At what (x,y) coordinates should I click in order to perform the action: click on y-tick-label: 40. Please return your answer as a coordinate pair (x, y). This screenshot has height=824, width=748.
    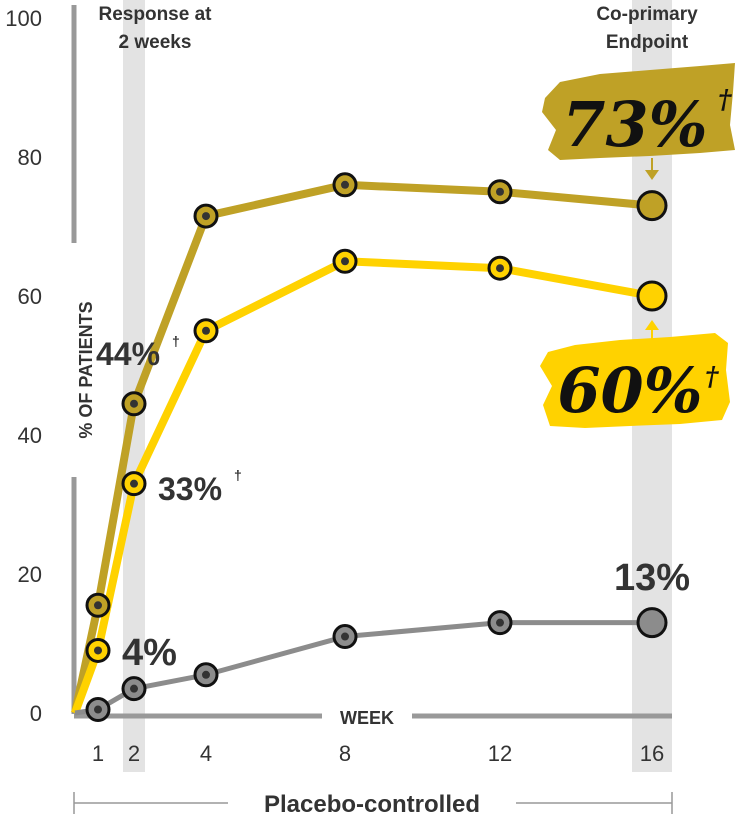
    Looking at the image, I should click on (30, 435).